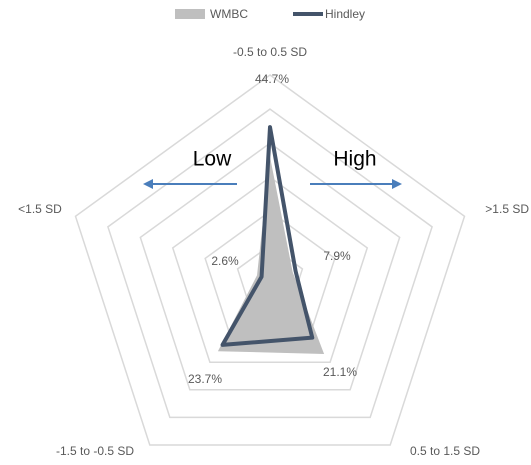 Image resolution: width=531 pixels, height=465 pixels. Describe the element at coordinates (267, 236) in the screenshot. I see `line` at that location.